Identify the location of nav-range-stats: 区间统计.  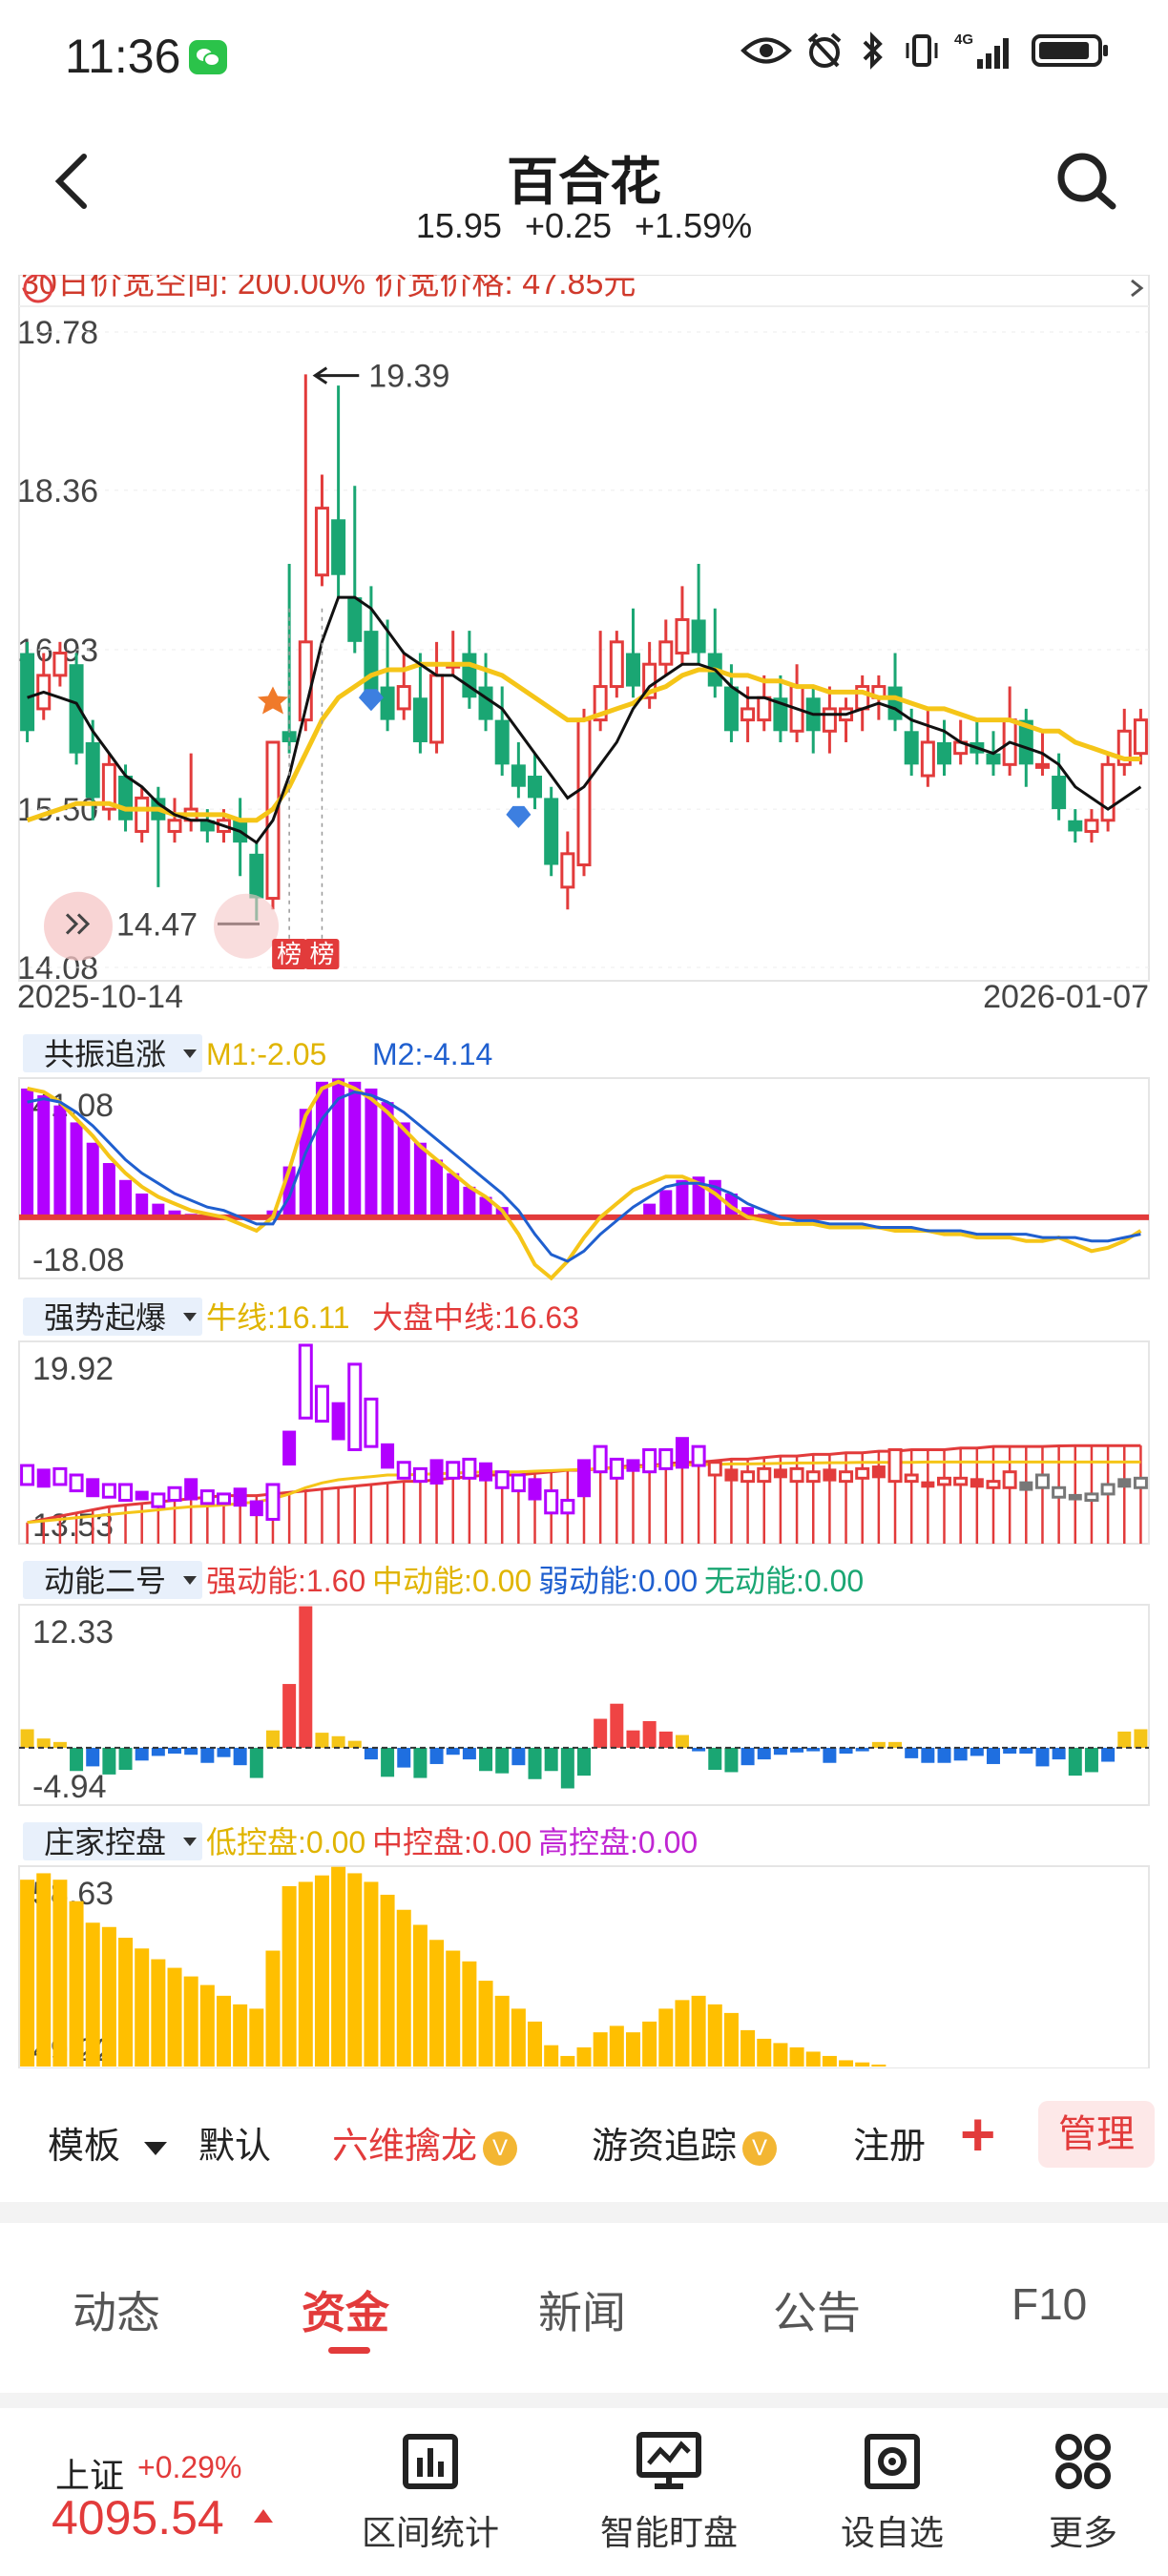
(430, 2493).